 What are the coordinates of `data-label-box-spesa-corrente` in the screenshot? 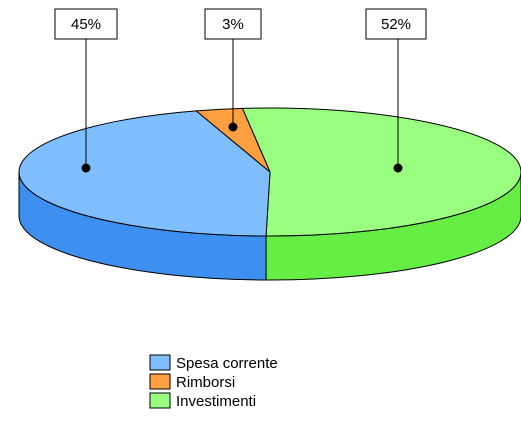 It's located at (86, 24).